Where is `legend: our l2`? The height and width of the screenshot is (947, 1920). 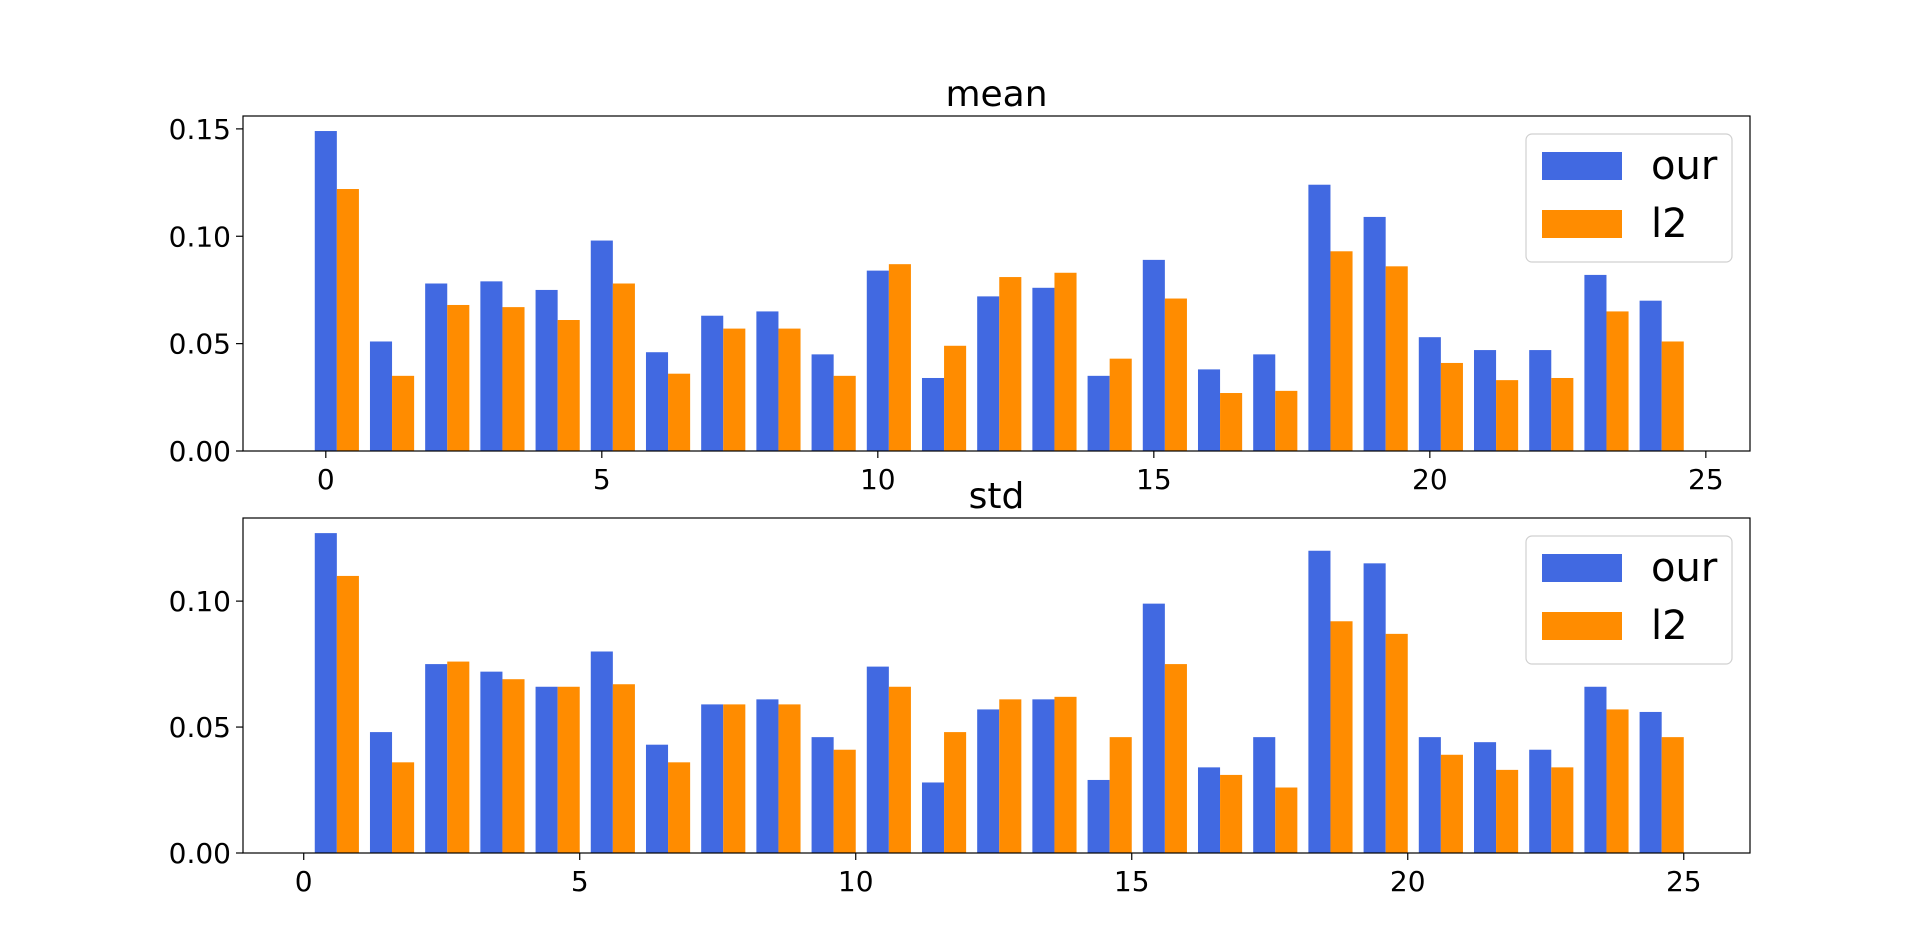
legend: our l2 is located at coordinates (1629, 600).